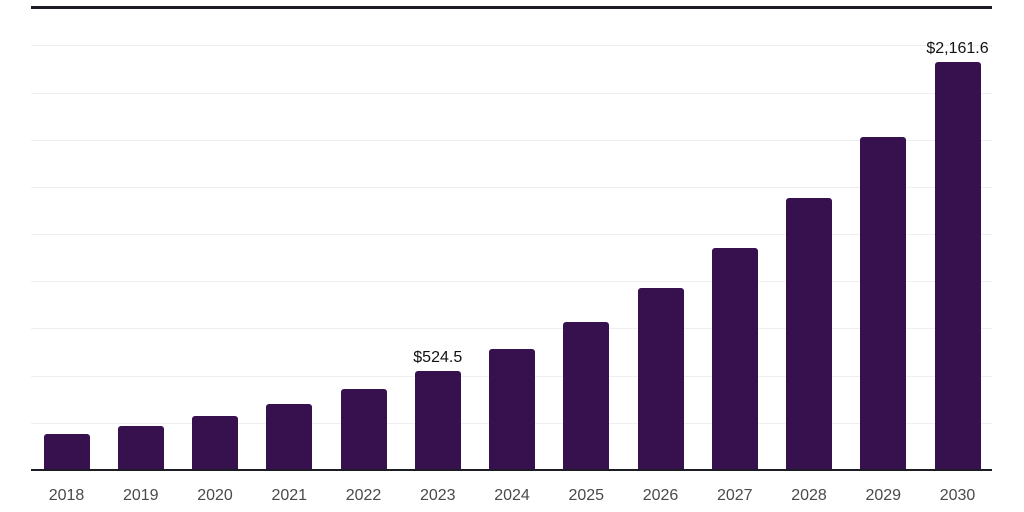 The image size is (1024, 512). What do you see at coordinates (586, 395) in the screenshot?
I see `bar-2025` at bounding box center [586, 395].